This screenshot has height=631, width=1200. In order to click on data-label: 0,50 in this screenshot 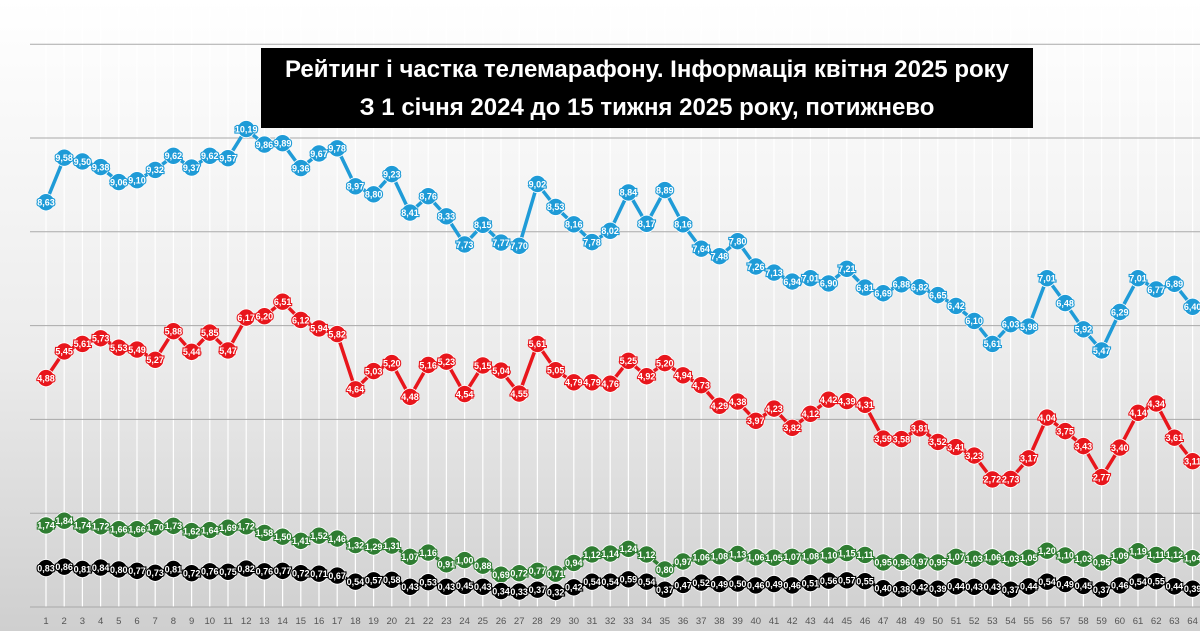, I will do `click(738, 584)`.